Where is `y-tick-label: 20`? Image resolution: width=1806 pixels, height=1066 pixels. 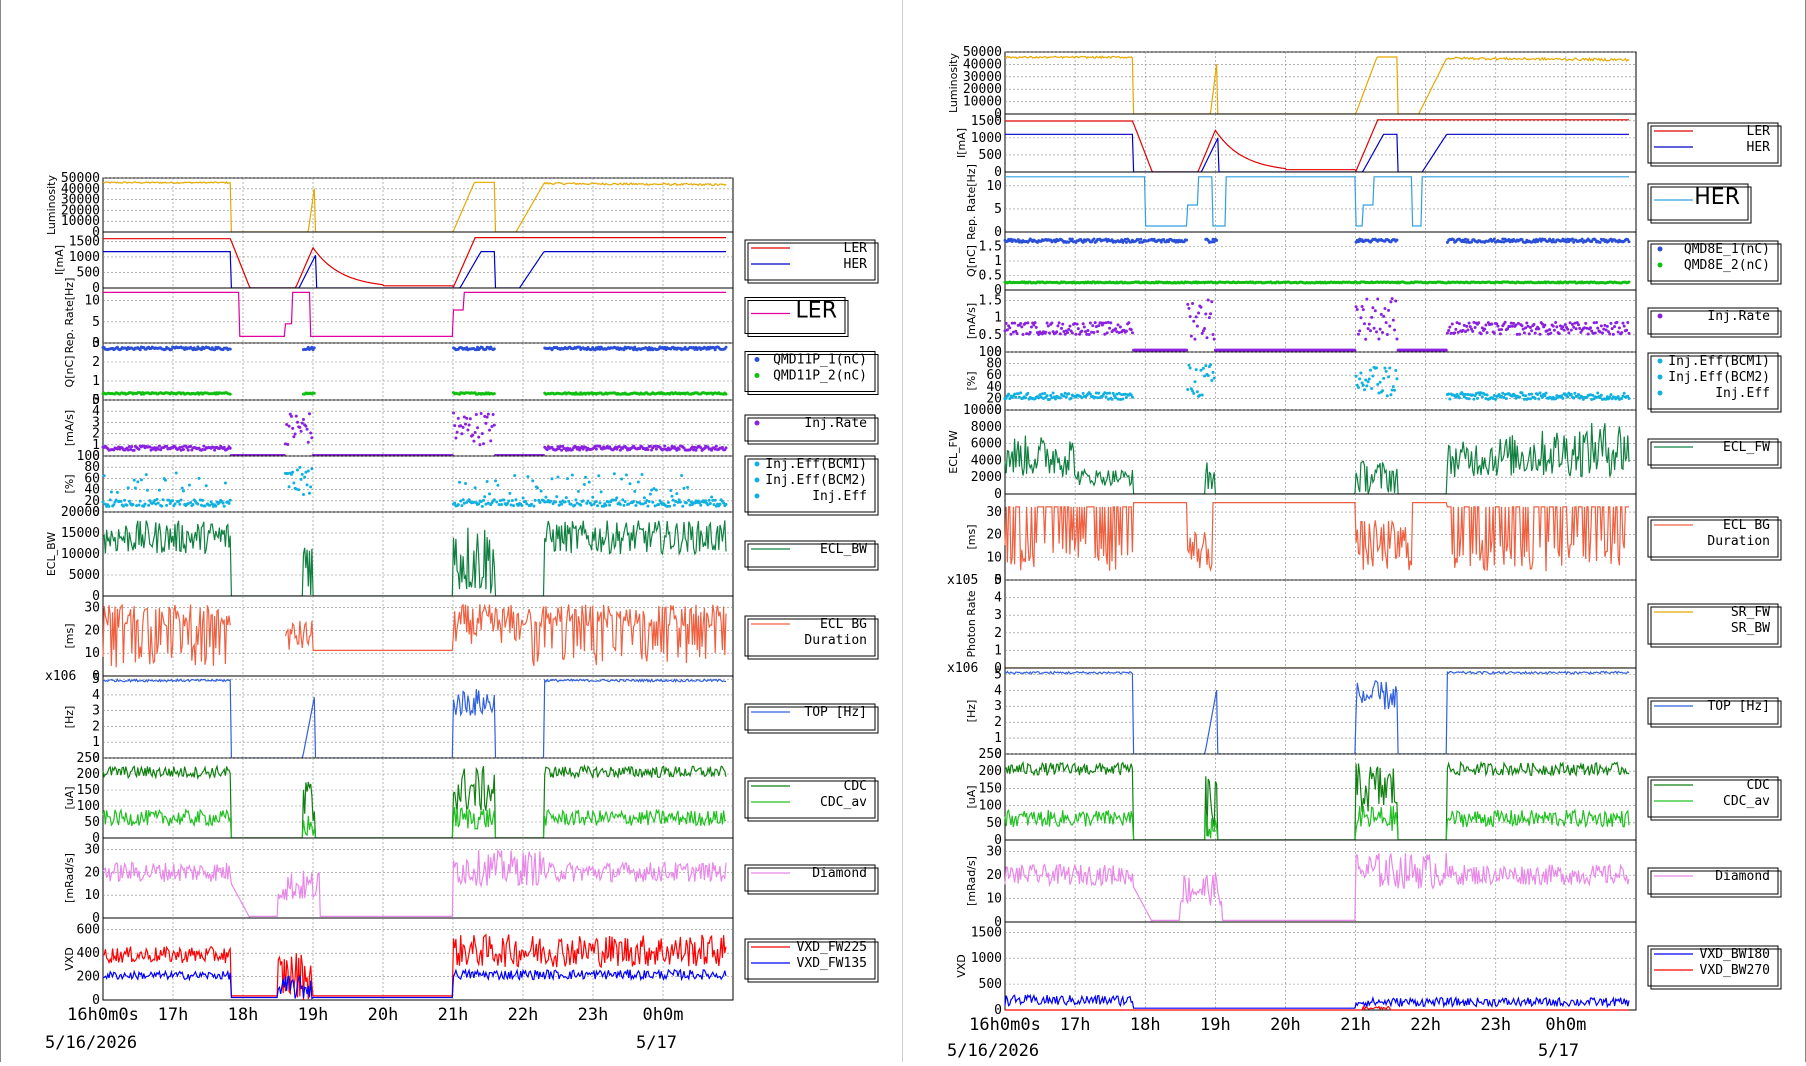
y-tick-label: 20 is located at coordinates (92, 630).